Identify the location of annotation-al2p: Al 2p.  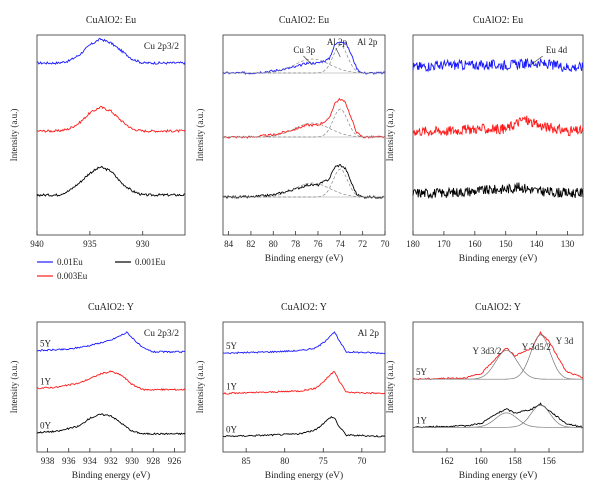
(337, 42).